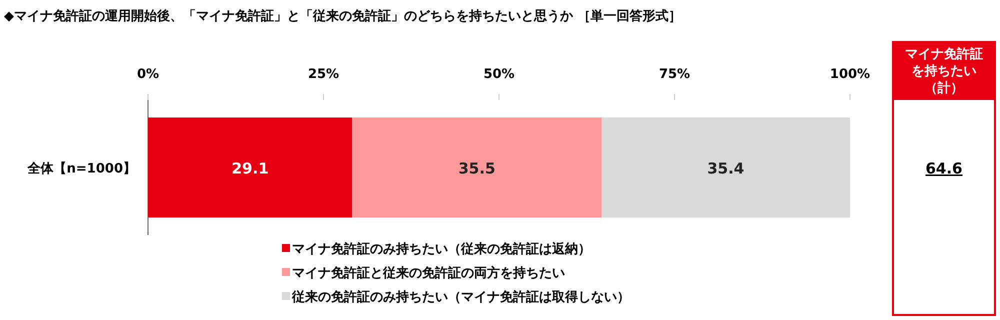 This screenshot has width=1000, height=320. Describe the element at coordinates (441, 249) in the screenshot. I see `legend-label: マイナ免許証のみ持ちたい（従来の免許証は返納）` at that location.